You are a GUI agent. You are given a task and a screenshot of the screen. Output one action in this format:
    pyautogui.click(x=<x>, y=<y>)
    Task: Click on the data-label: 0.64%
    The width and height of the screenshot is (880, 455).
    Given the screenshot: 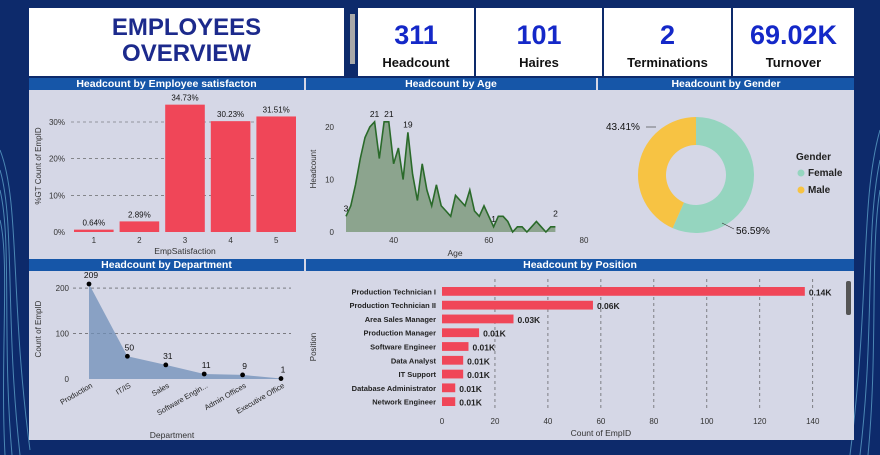 What is the action you would take?
    pyautogui.click(x=93, y=223)
    